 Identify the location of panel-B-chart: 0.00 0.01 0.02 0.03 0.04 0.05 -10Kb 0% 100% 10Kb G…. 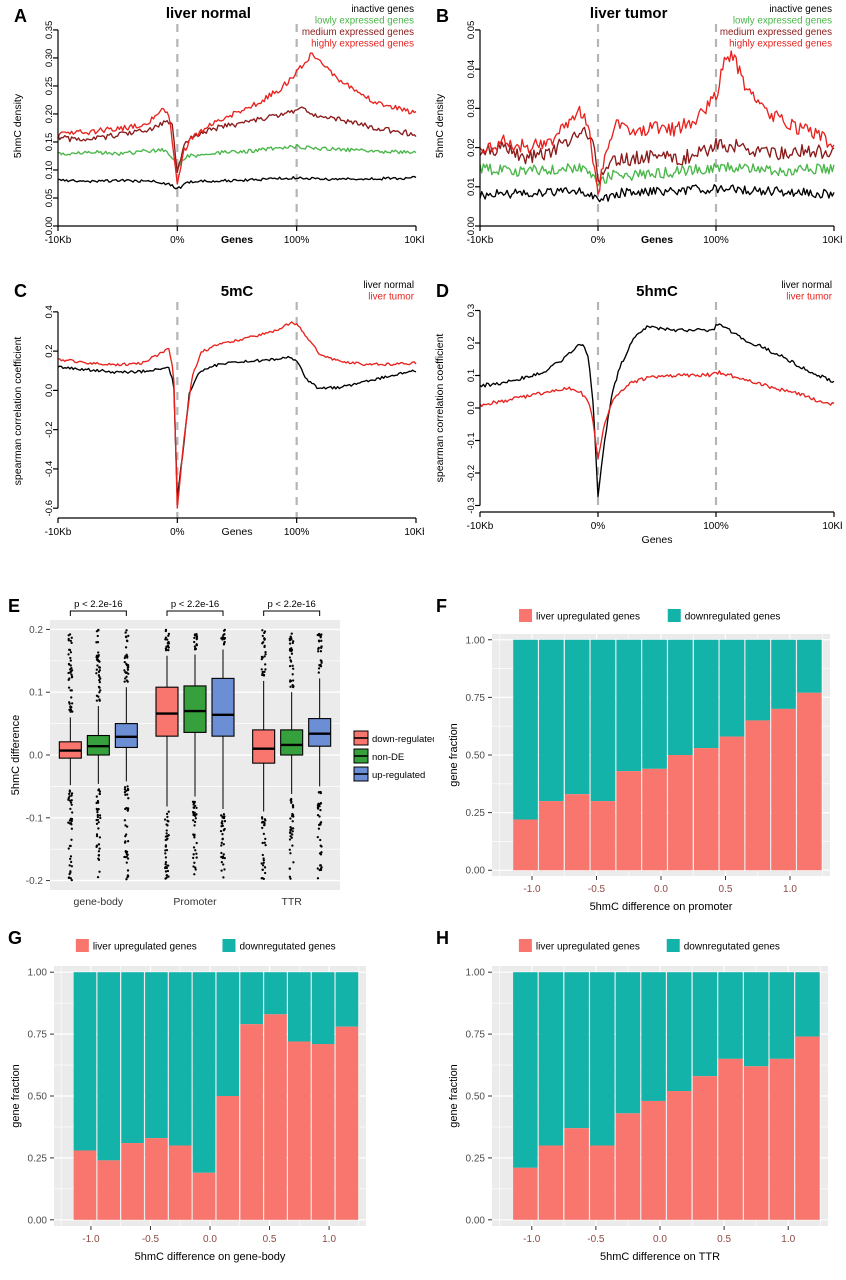
(638, 137).